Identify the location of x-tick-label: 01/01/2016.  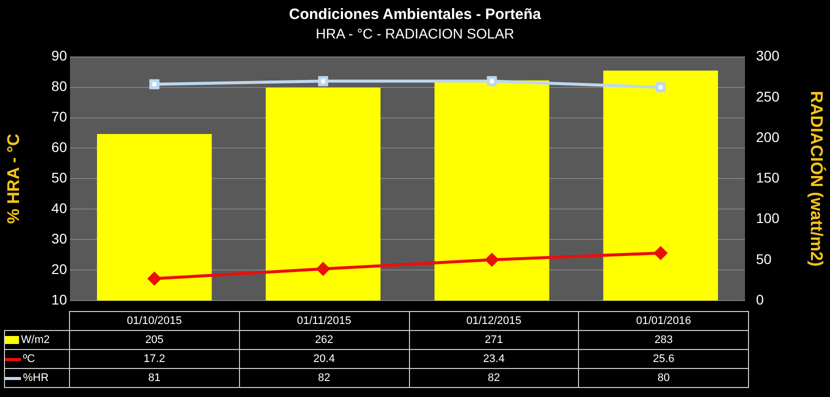
(663, 321).